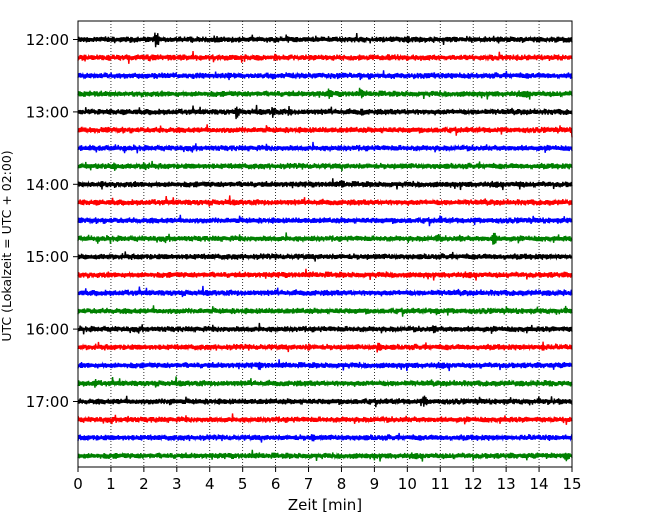  I want to click on x-tick-label: 13, so click(506, 484).